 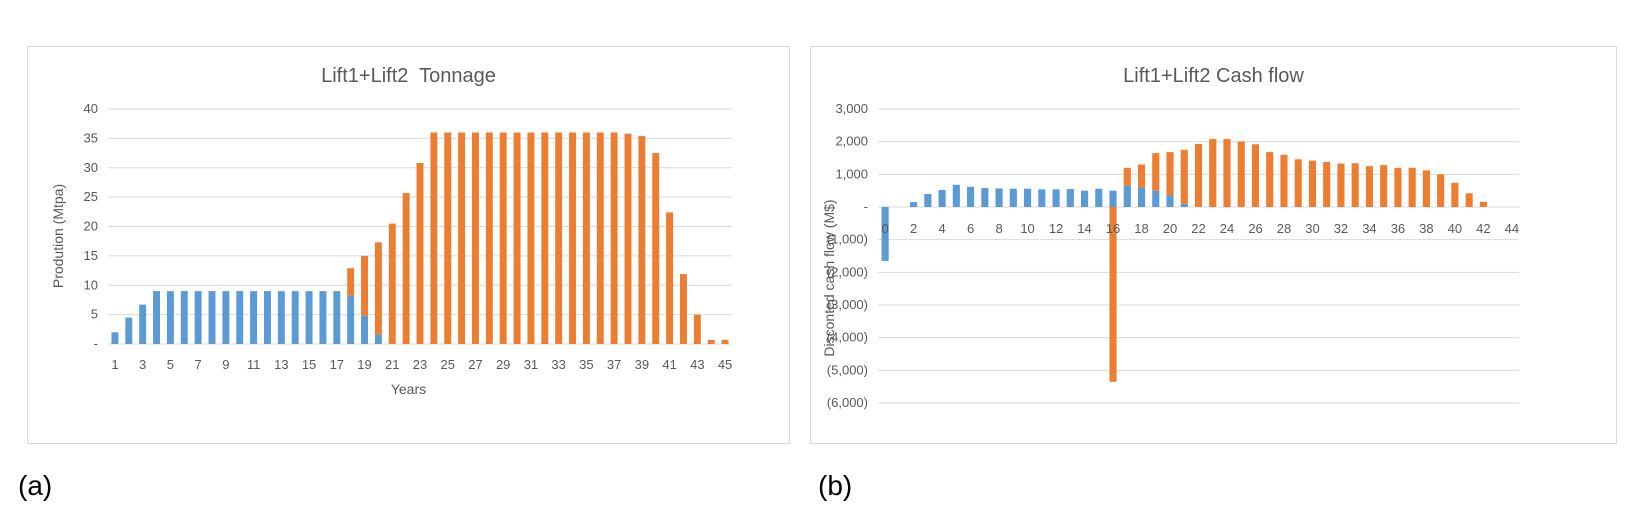 I want to click on x-tick-label: 0, so click(x=885, y=228).